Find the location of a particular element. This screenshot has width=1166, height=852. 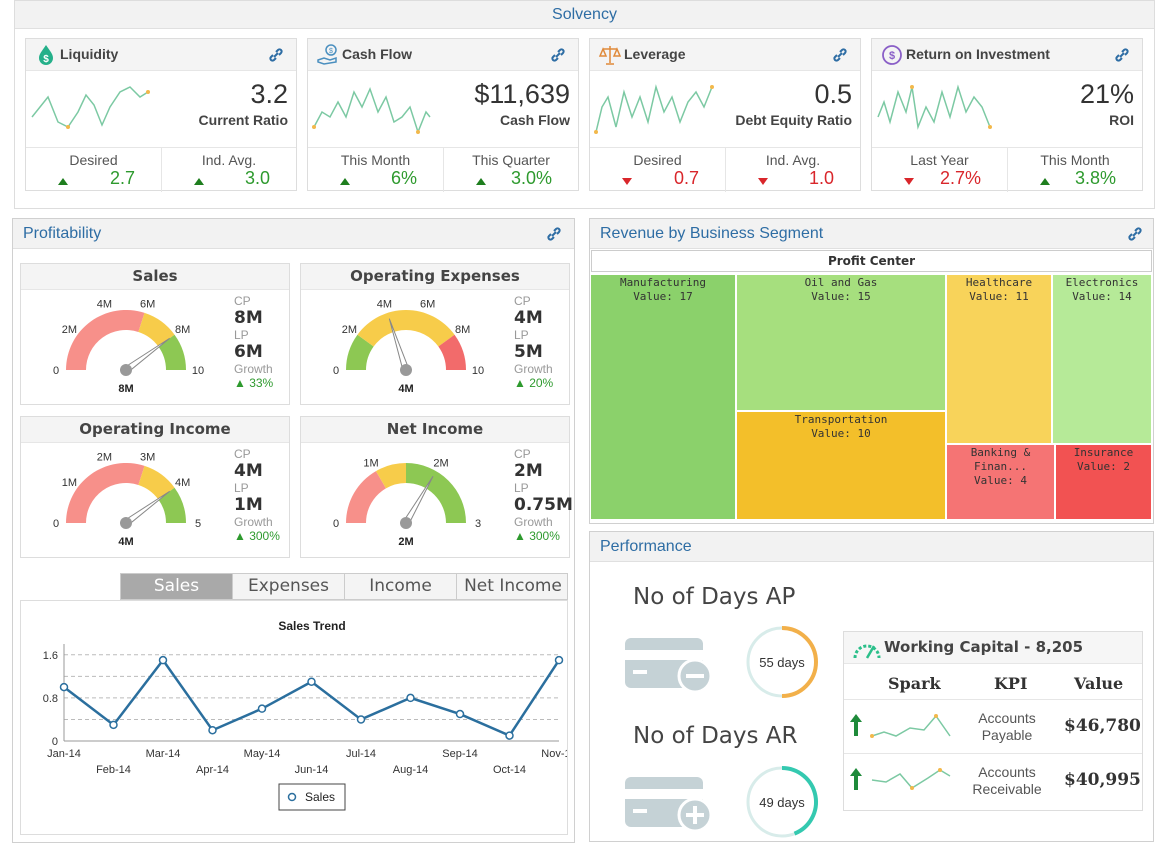

segment-name: Electronics is located at coordinates (1102, 282).